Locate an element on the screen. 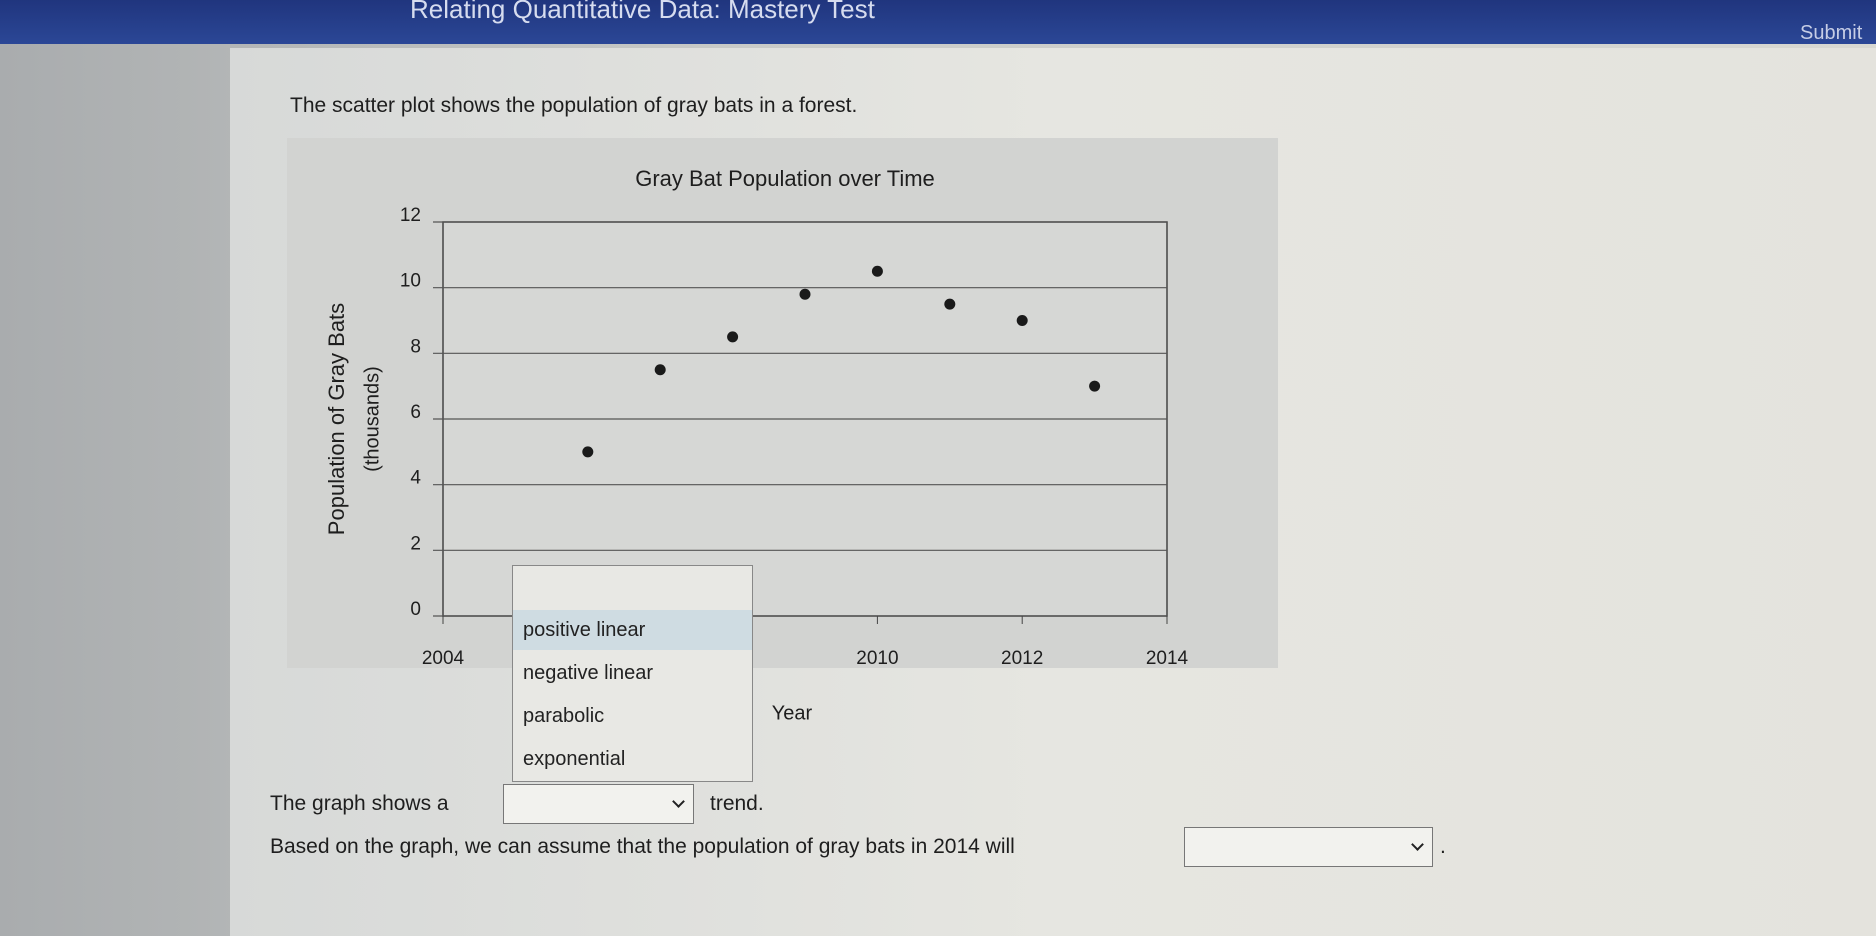 The height and width of the screenshot is (936, 1876). test-title: Relating Quantitative Data: Mastery Test is located at coordinates (642, 12).